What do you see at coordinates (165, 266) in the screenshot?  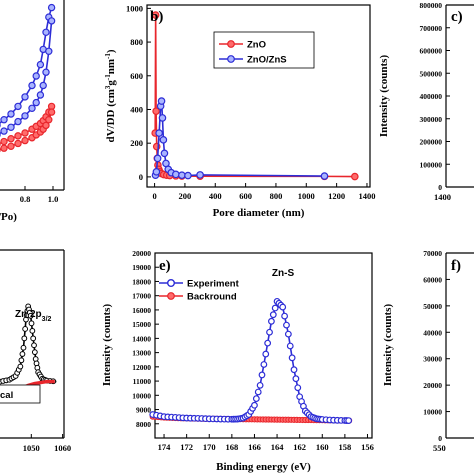 I see `panel-e-letter: e)` at bounding box center [165, 266].